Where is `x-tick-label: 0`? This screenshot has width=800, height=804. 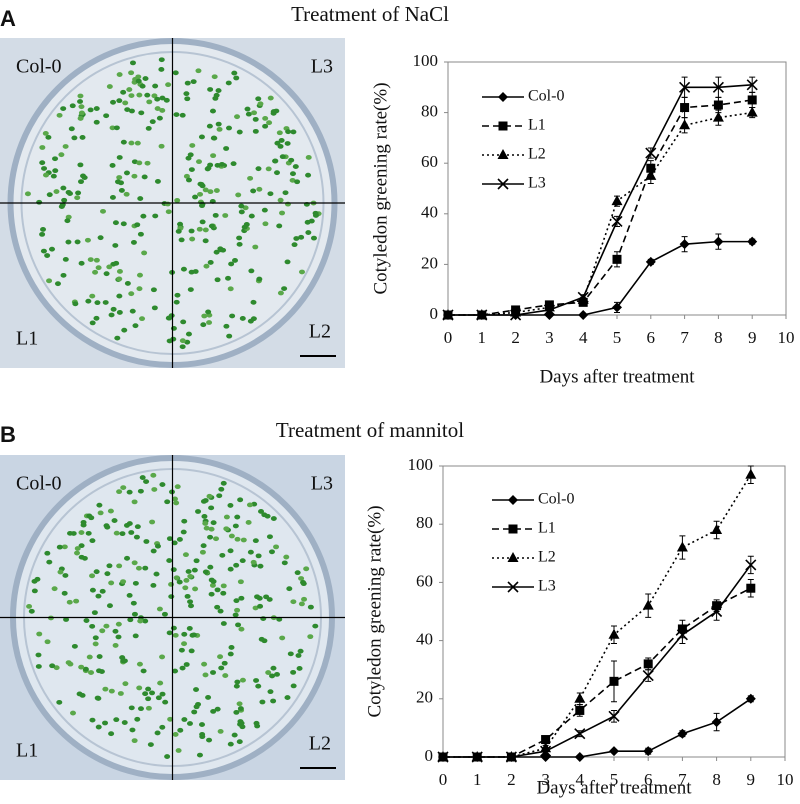
x-tick-label: 0 is located at coordinates (448, 337).